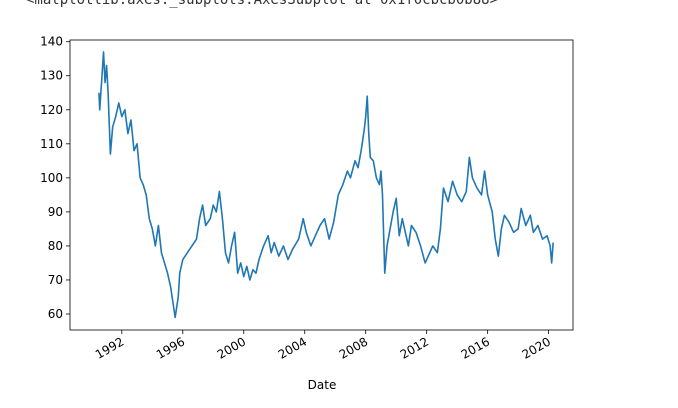  I want to click on x-tick-label: 2020, so click(536, 347).